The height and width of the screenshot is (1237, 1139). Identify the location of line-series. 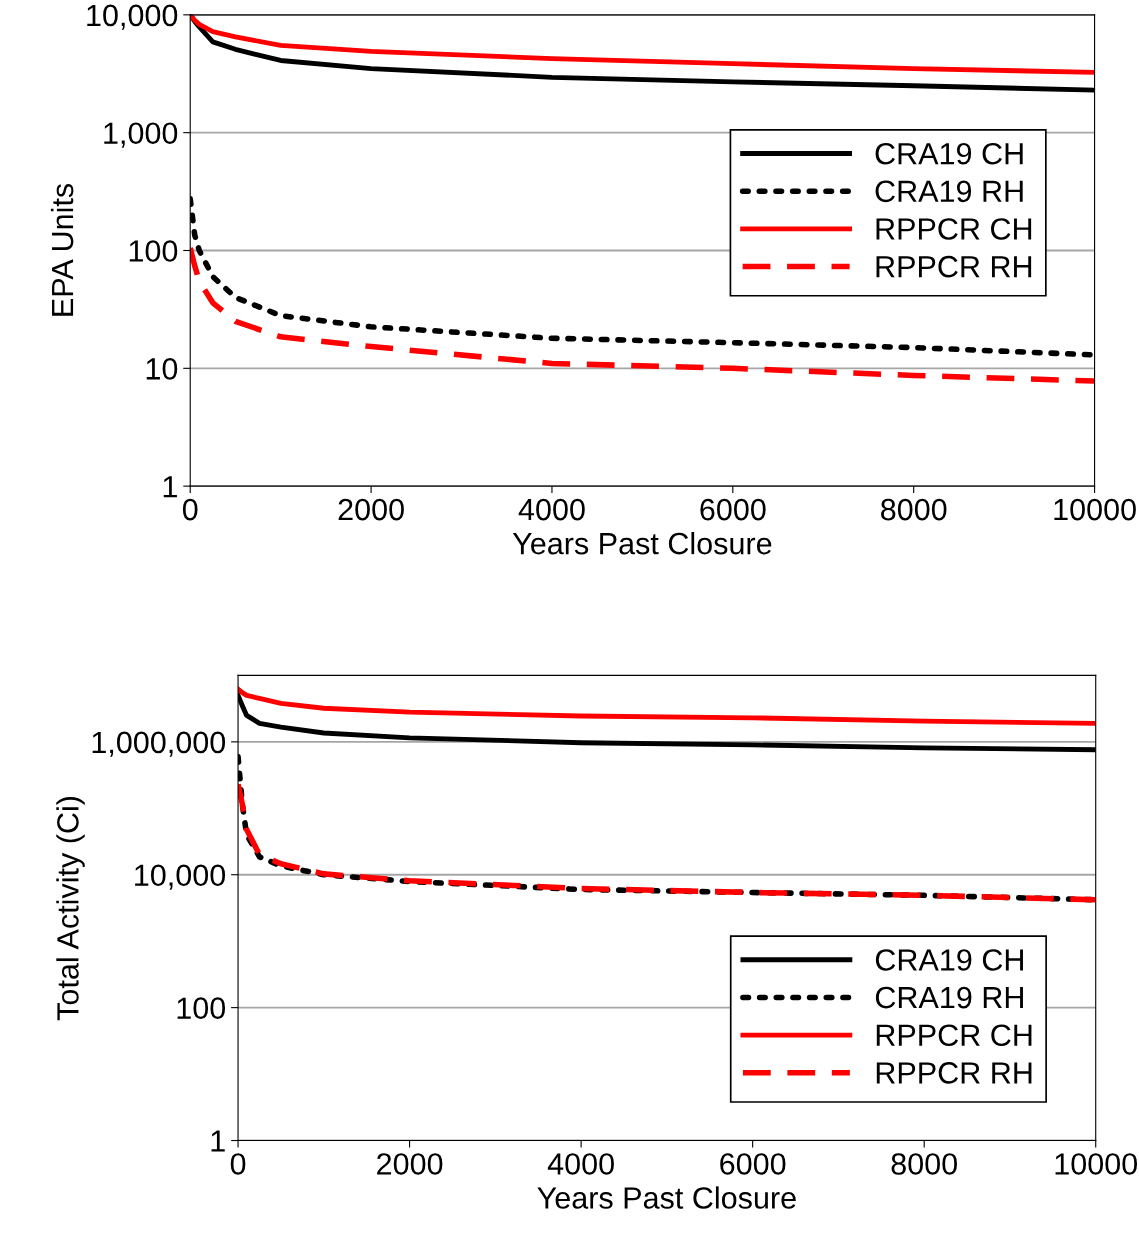
(667, 706).